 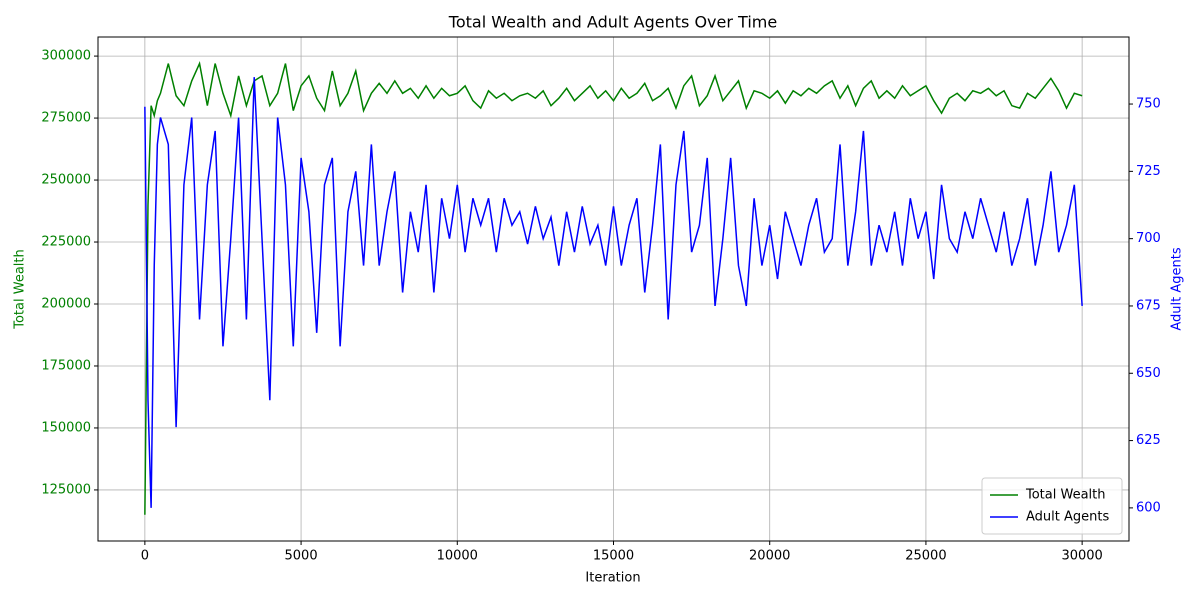 I want to click on x-tick-label: 20000, so click(x=769, y=556).